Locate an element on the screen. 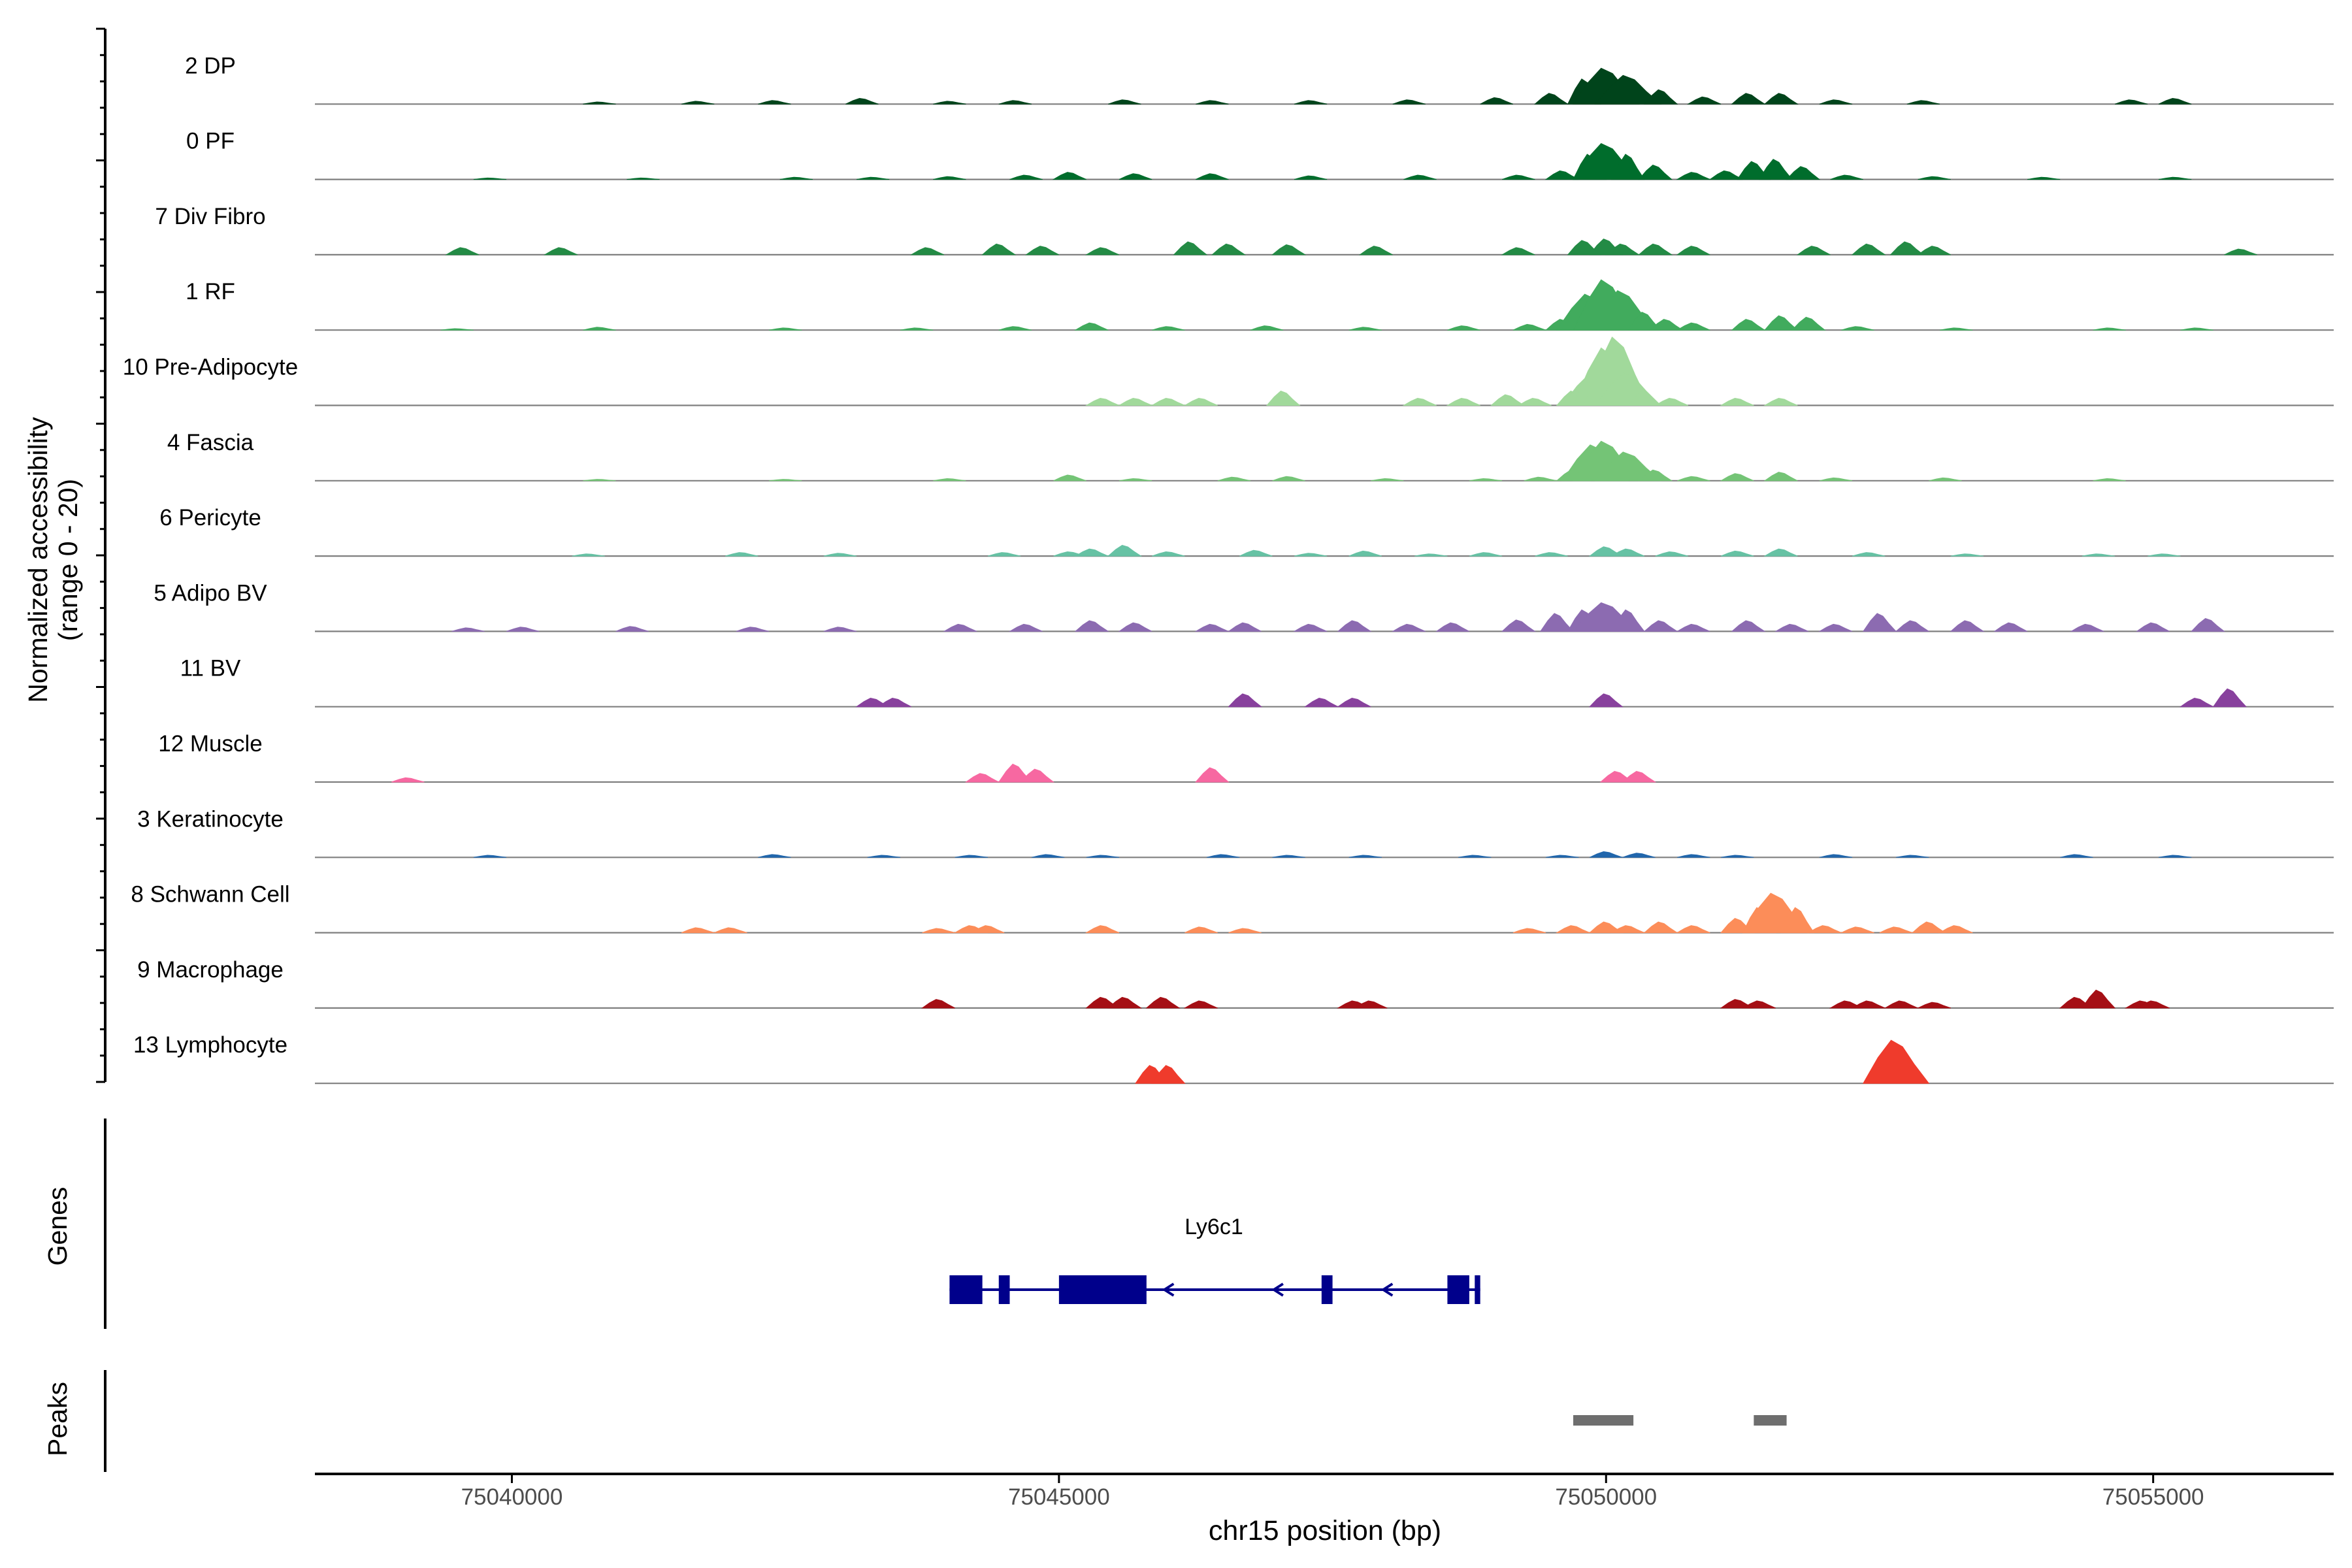 This screenshot has width=2352, height=1568. track-label: 12 Muscle is located at coordinates (210, 744).